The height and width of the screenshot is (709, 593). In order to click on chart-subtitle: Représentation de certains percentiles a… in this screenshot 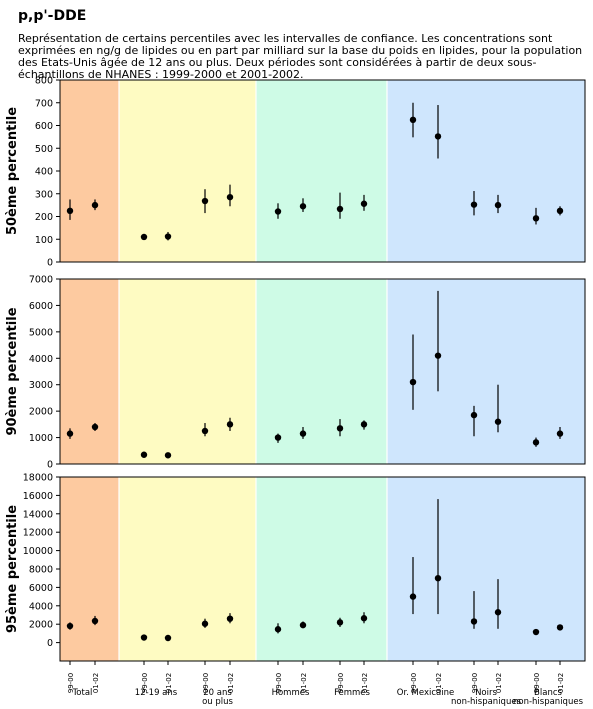, I will do `click(300, 56)`.